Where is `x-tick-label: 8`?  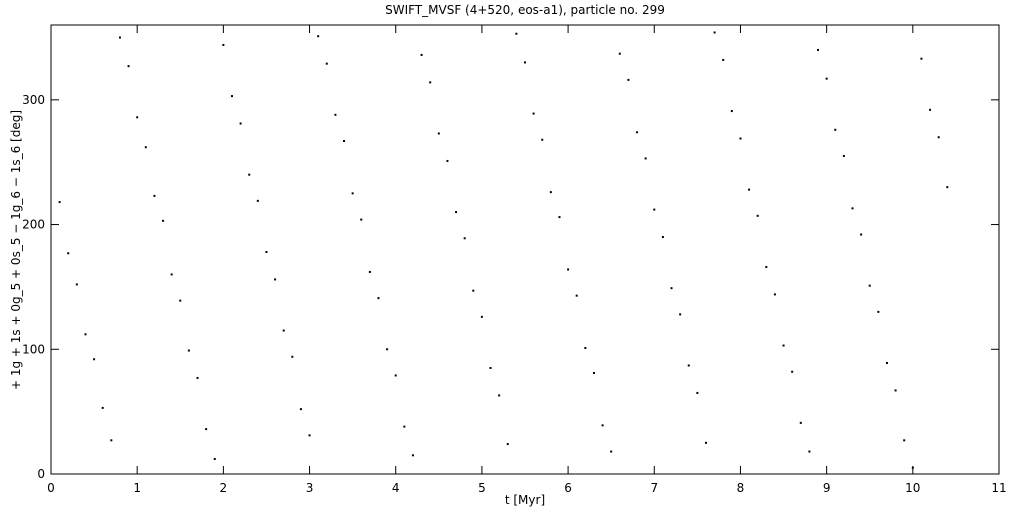
x-tick-label: 8 is located at coordinates (741, 488).